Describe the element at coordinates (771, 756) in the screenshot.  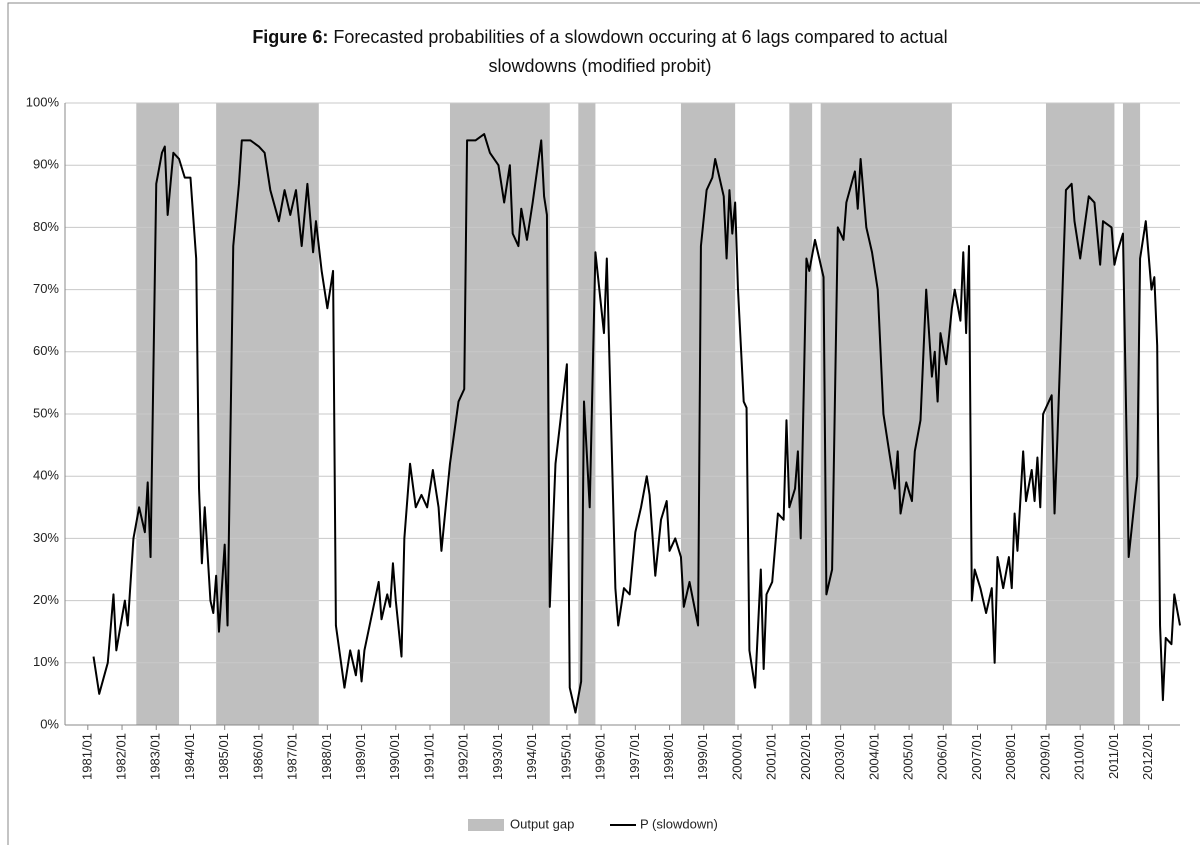
I see `x-tick-label: 2001/01` at that location.